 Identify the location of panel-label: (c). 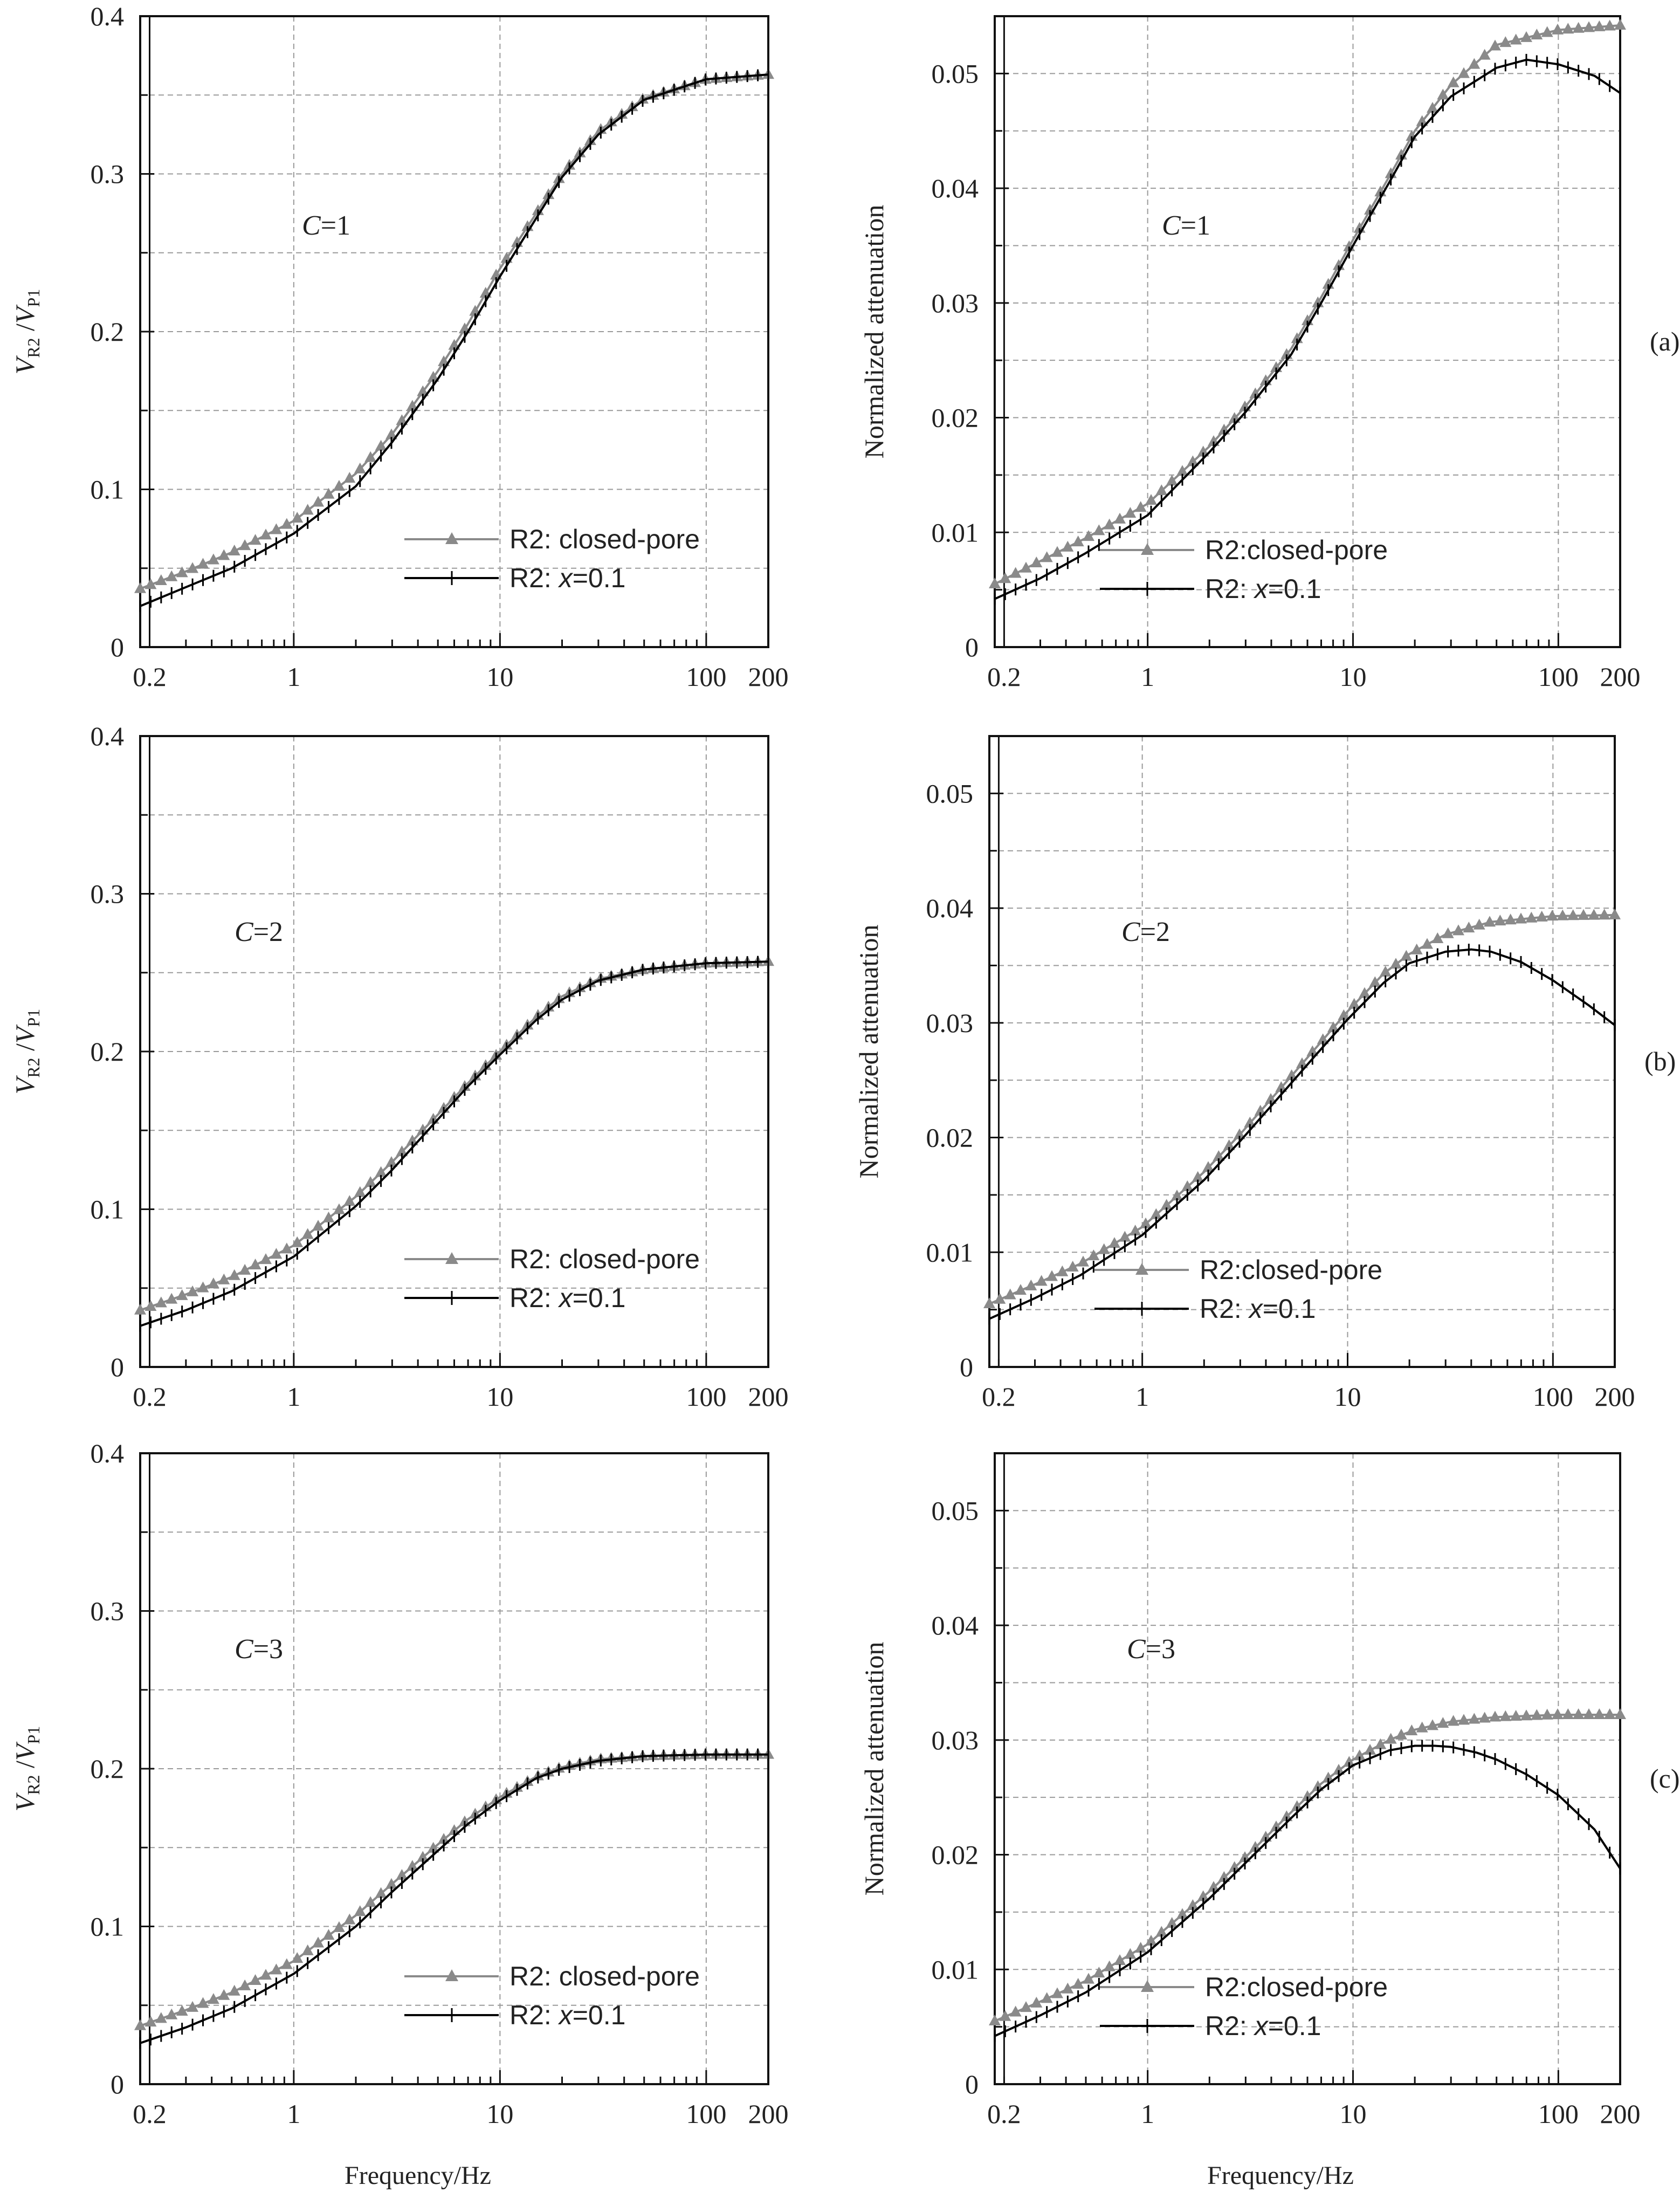
(1665, 1779).